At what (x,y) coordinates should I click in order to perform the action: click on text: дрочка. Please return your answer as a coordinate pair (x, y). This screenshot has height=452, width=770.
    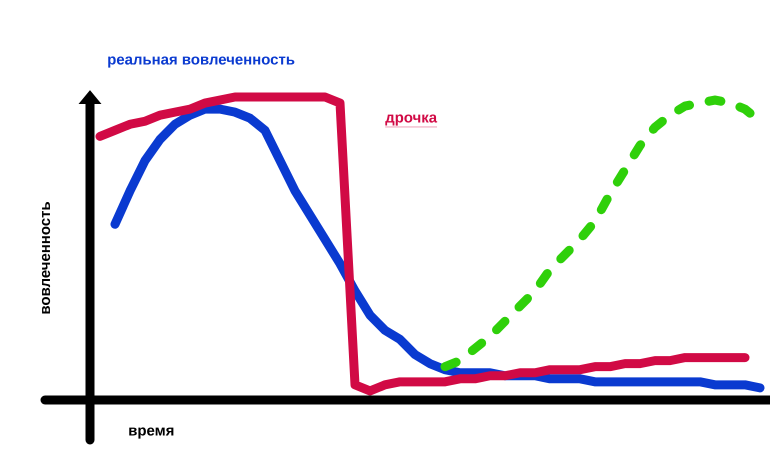
    Looking at the image, I should click on (411, 120).